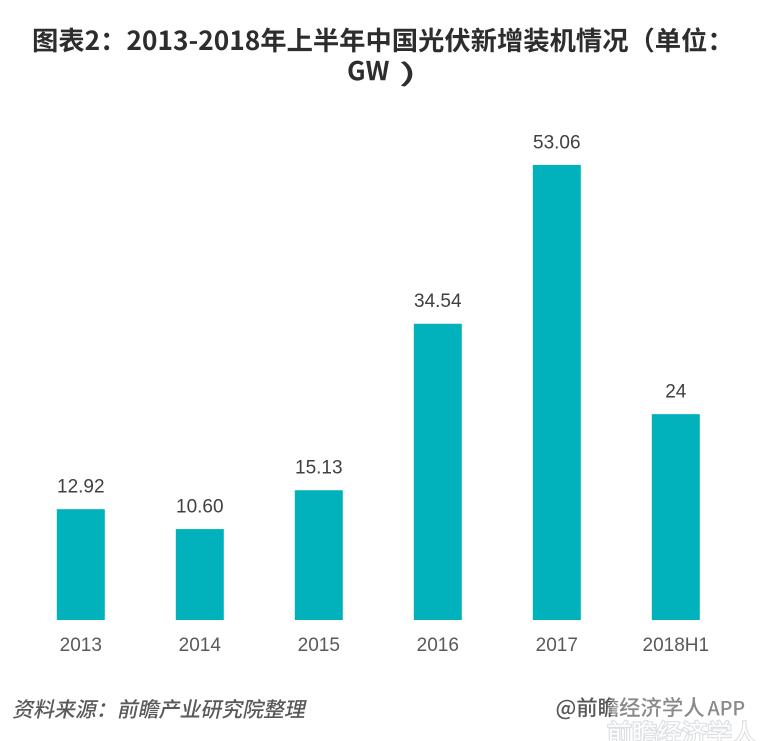 This screenshot has height=741, width=760. Describe the element at coordinates (200, 507) in the screenshot. I see `svg-text: 10.60` at that location.